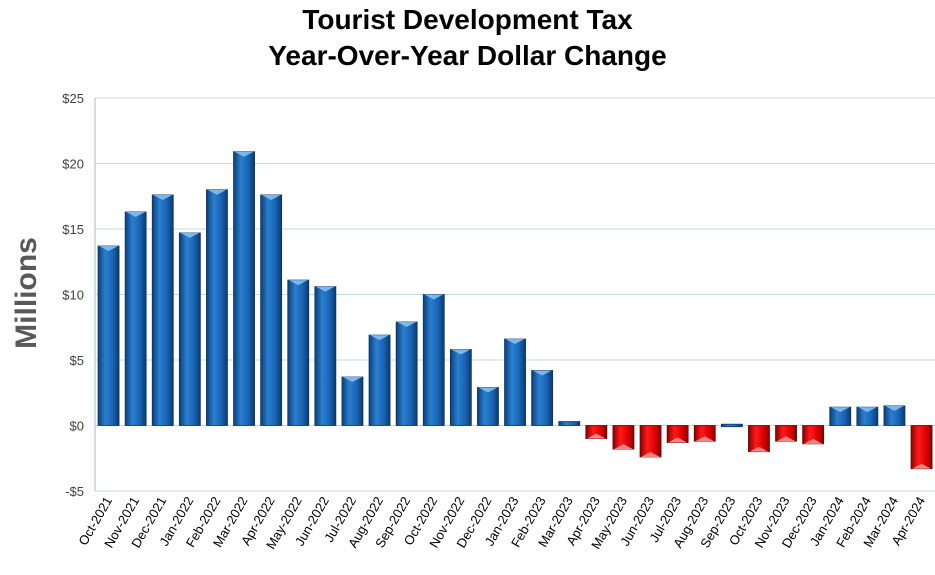  Describe the element at coordinates (894, 415) in the screenshot. I see `bar-mar-2024` at that location.